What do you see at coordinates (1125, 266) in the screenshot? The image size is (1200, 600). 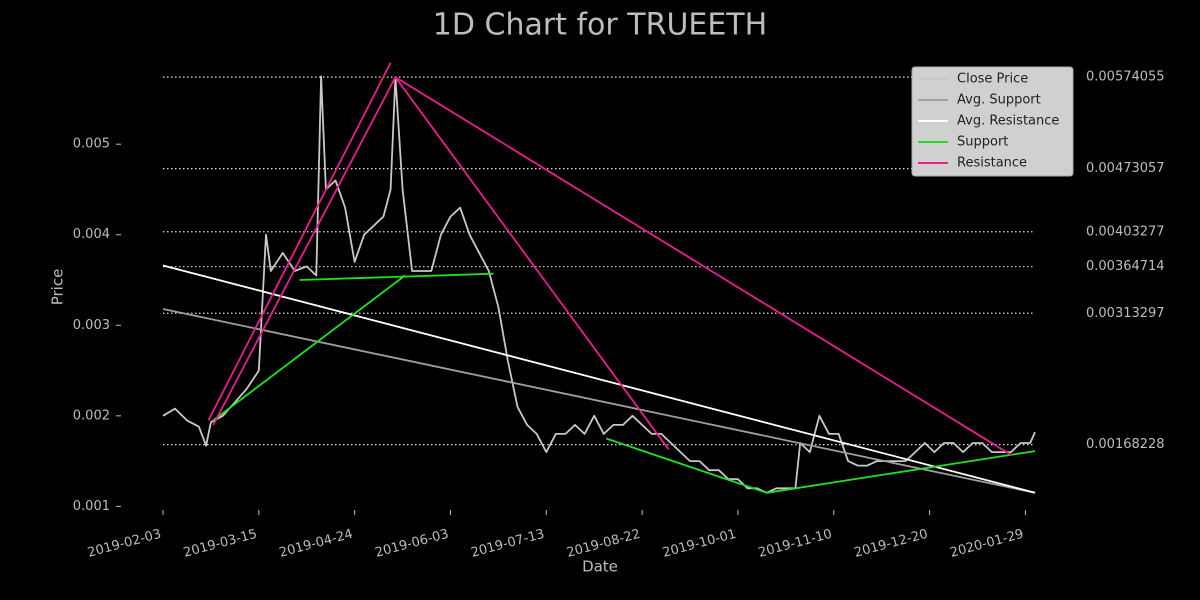 I see `level-label: 0.00364714` at bounding box center [1125, 266].